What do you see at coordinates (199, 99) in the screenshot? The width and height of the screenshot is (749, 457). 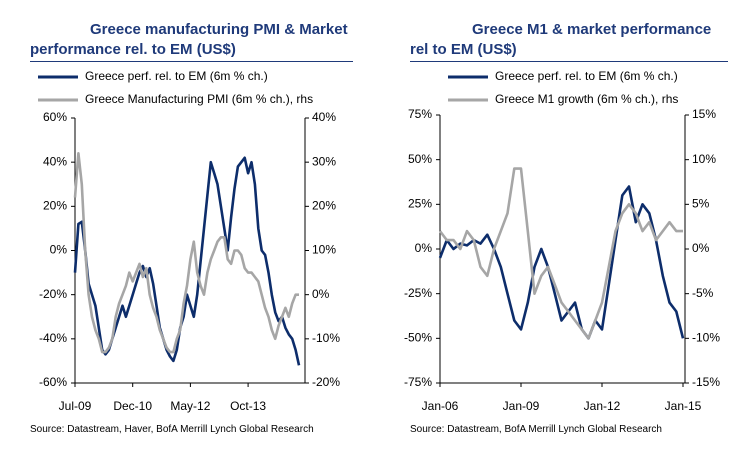 I see `legend-label: Greece Manufacturing PMI (6m % ch.), rhs` at bounding box center [199, 99].